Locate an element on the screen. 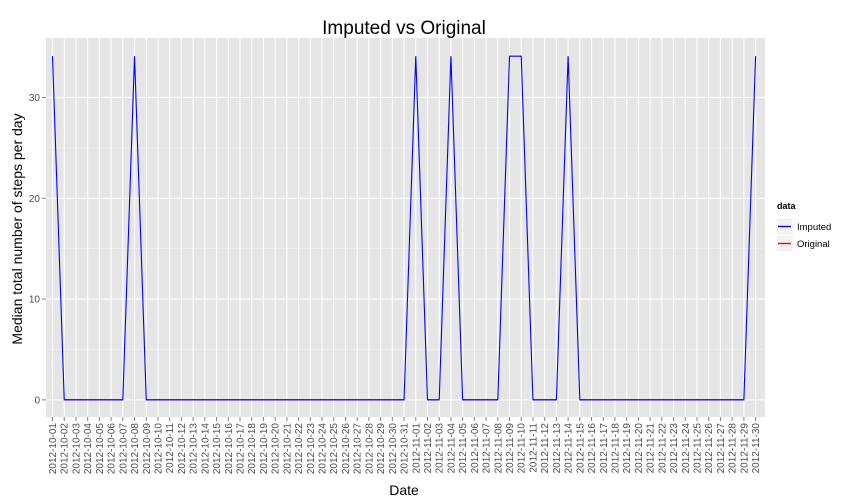 The height and width of the screenshot is (504, 864). x-tick-label: 2012-10-02 is located at coordinates (65, 449).